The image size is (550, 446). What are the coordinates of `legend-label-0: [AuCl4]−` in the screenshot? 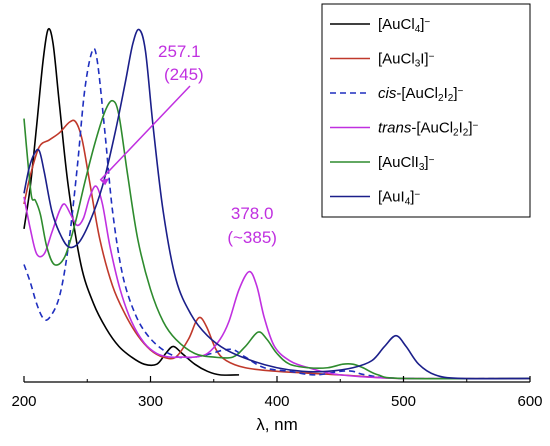 It's located at (404, 25).